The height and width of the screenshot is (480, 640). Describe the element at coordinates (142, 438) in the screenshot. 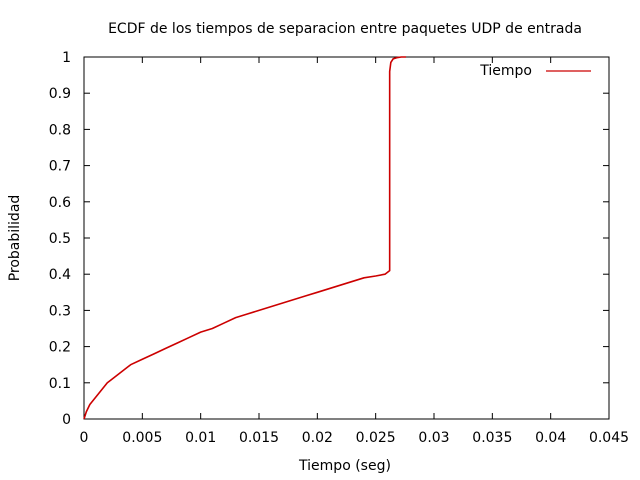

I see `x-tick-label: 0.005` at that location.